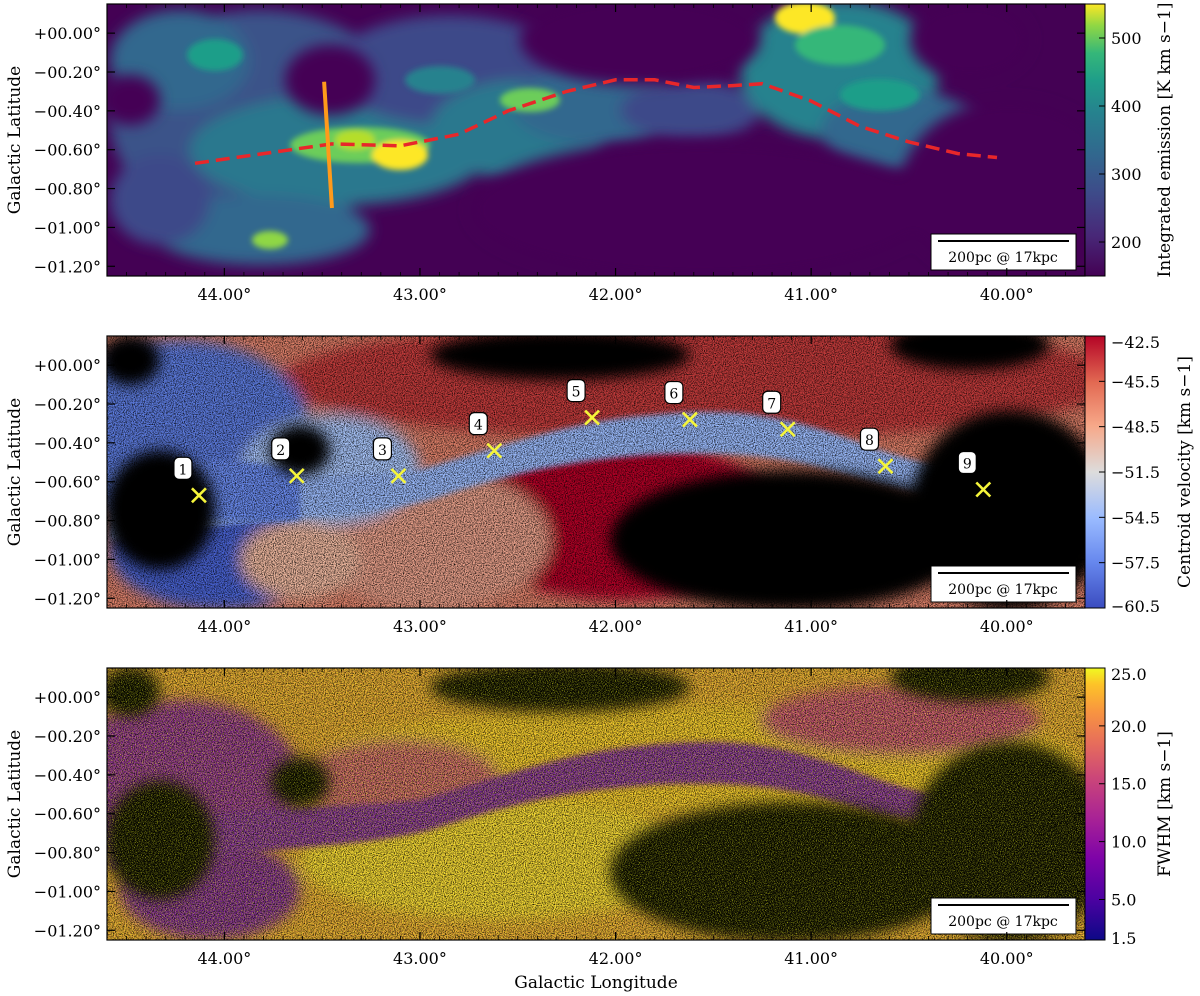  What do you see at coordinates (224, 294) in the screenshot?
I see `top-x-tick-label: 44.00°` at bounding box center [224, 294].